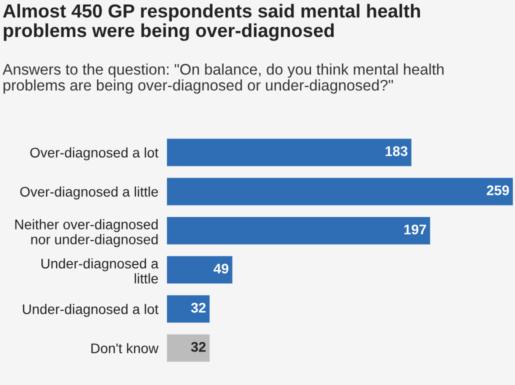 The width and height of the screenshot is (515, 385). I want to click on chart-title: Almost 450 GP respondents said mental health problems were being over-diagnosed, so click(211, 22).